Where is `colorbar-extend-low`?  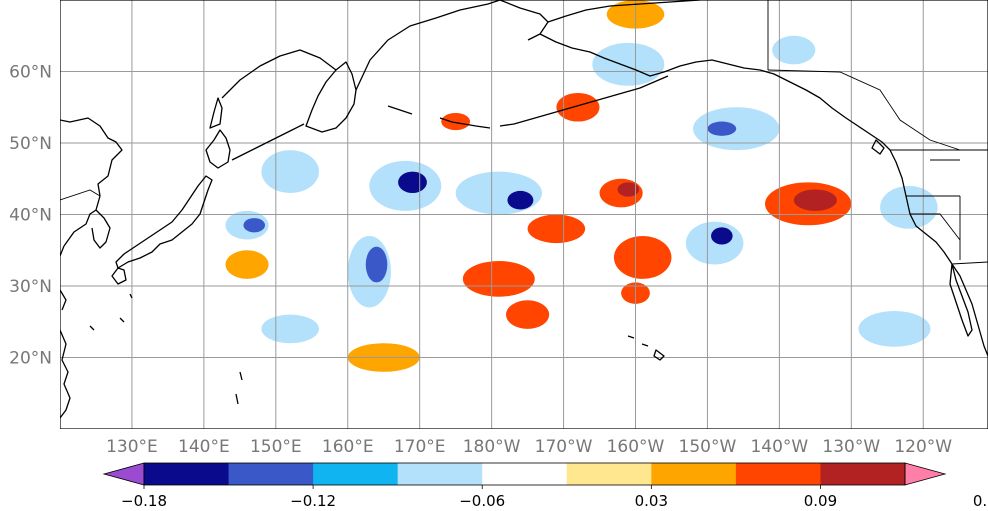
colorbar-extend-low is located at coordinates (123, 474).